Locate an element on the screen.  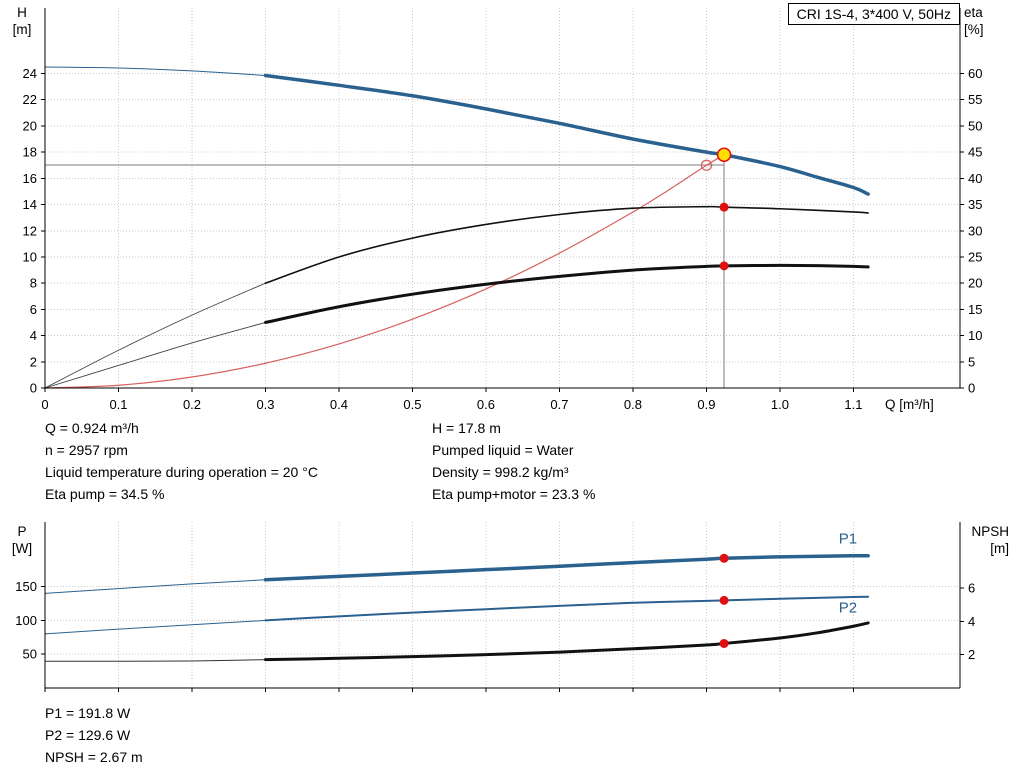
y-tick-label: 35 is located at coordinates (975, 204).